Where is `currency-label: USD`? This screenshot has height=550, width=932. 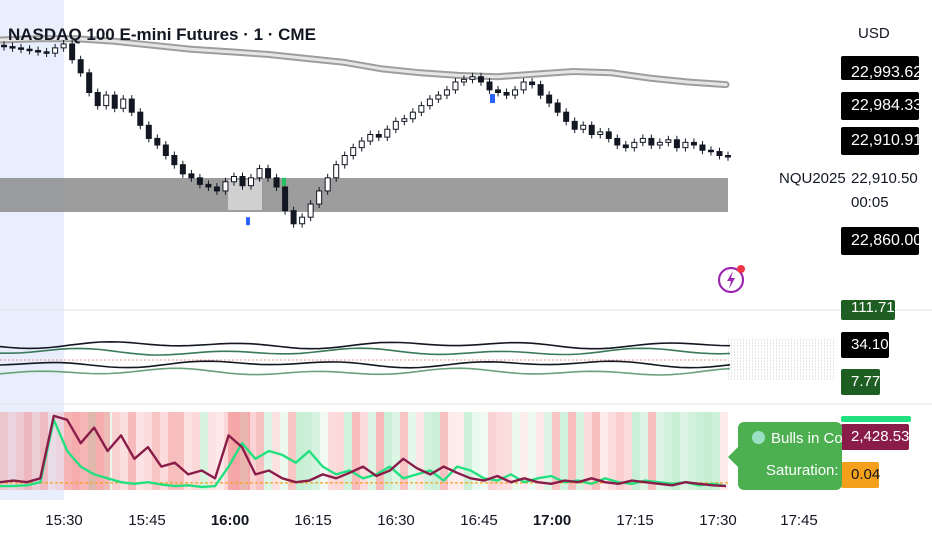
currency-label: USD is located at coordinates (874, 33).